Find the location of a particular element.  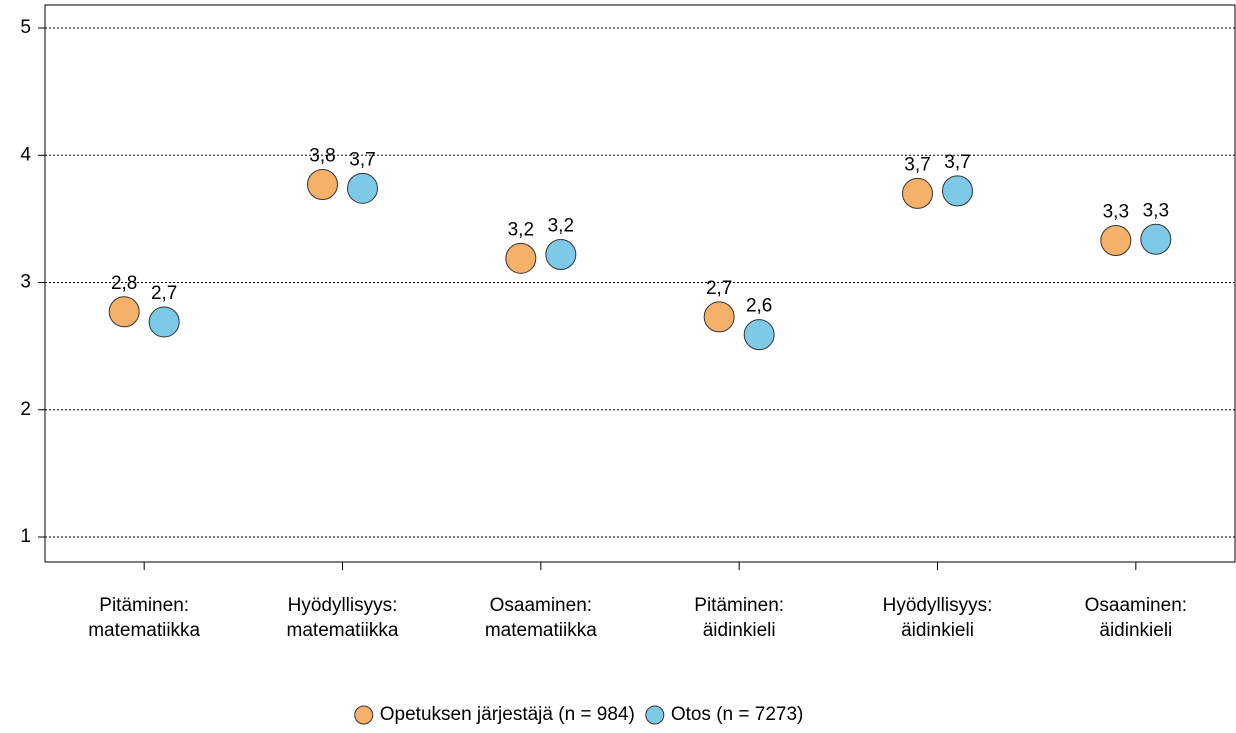

x-tick-label: Osaaminen: matematiikka is located at coordinates (541, 618).